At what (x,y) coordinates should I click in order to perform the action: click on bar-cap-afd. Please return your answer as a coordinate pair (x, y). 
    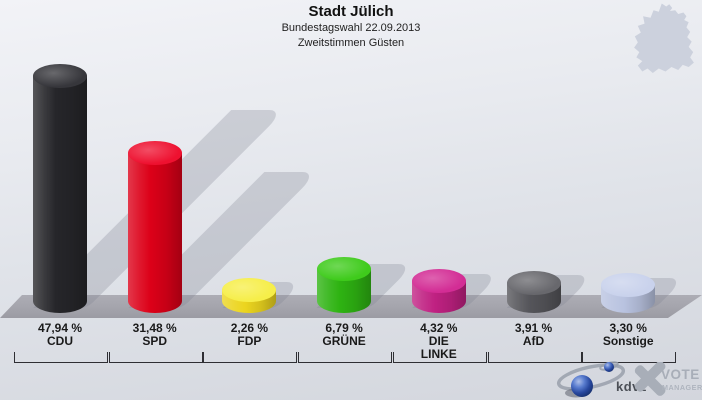
    Looking at the image, I should click on (533, 282).